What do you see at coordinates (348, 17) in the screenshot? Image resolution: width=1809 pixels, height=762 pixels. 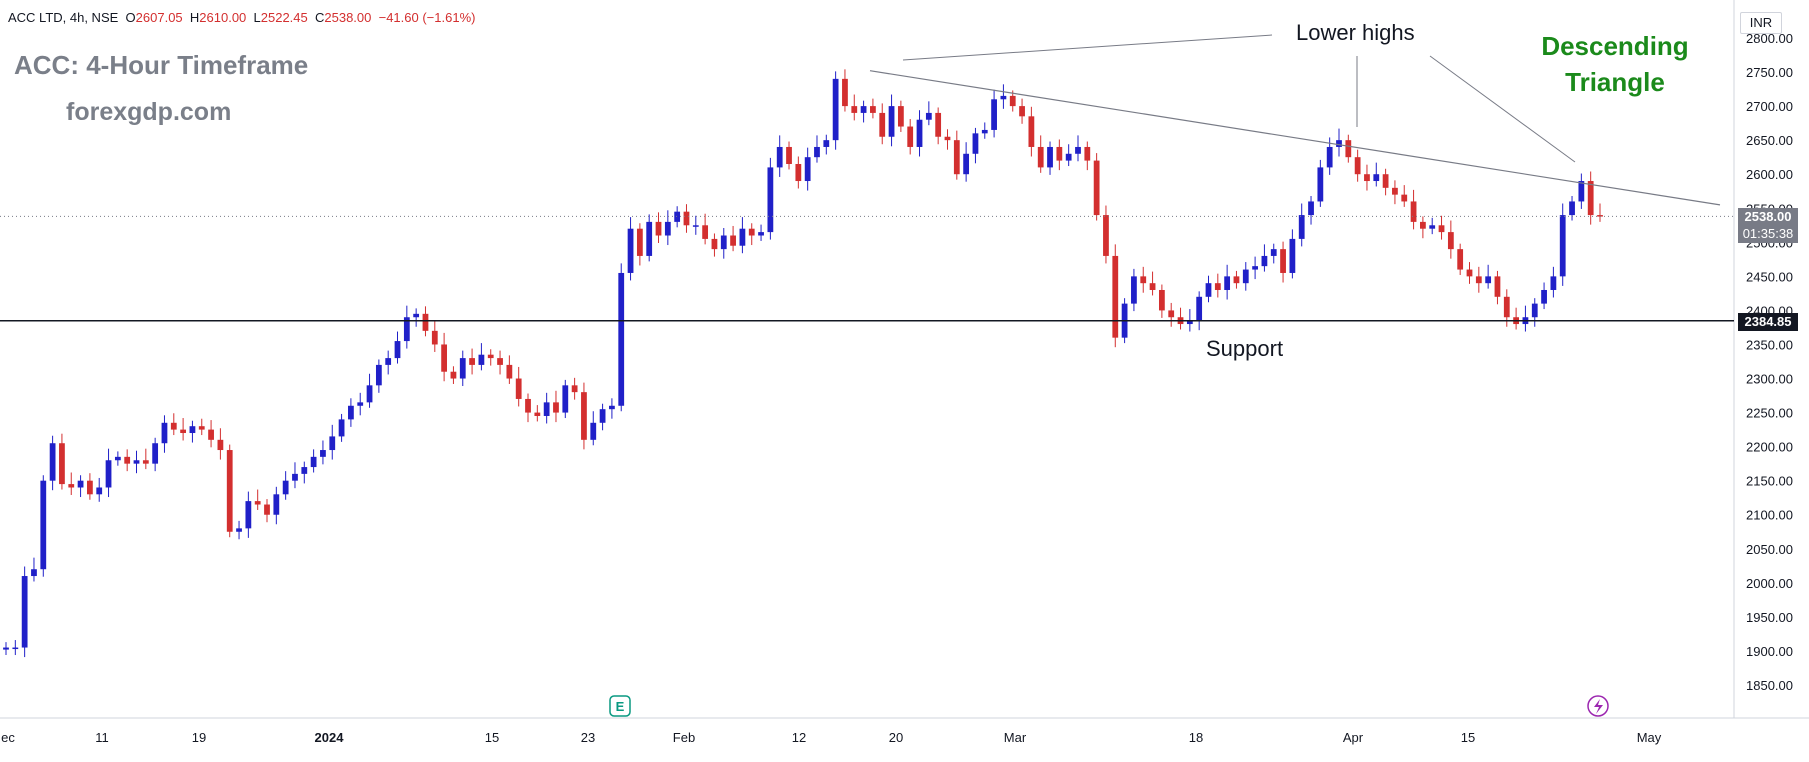 I see `close-value: 2538.00` at bounding box center [348, 17].